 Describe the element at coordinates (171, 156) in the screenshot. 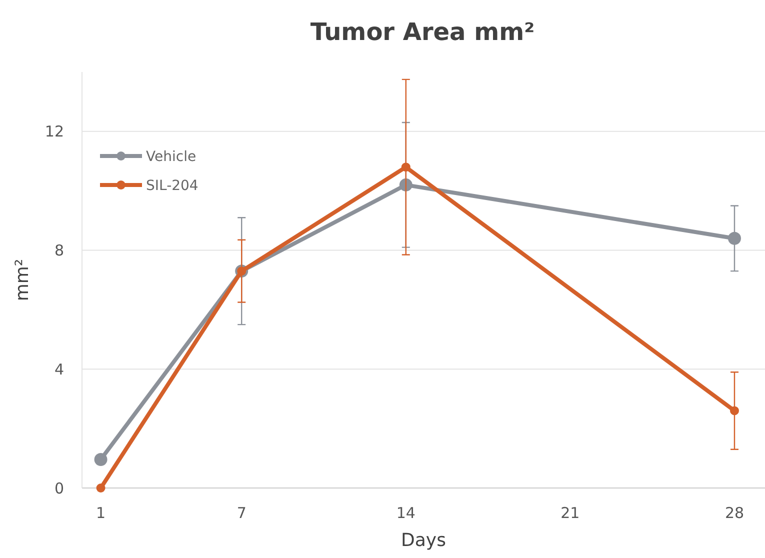

I see `legend-label: Vehicle` at that location.